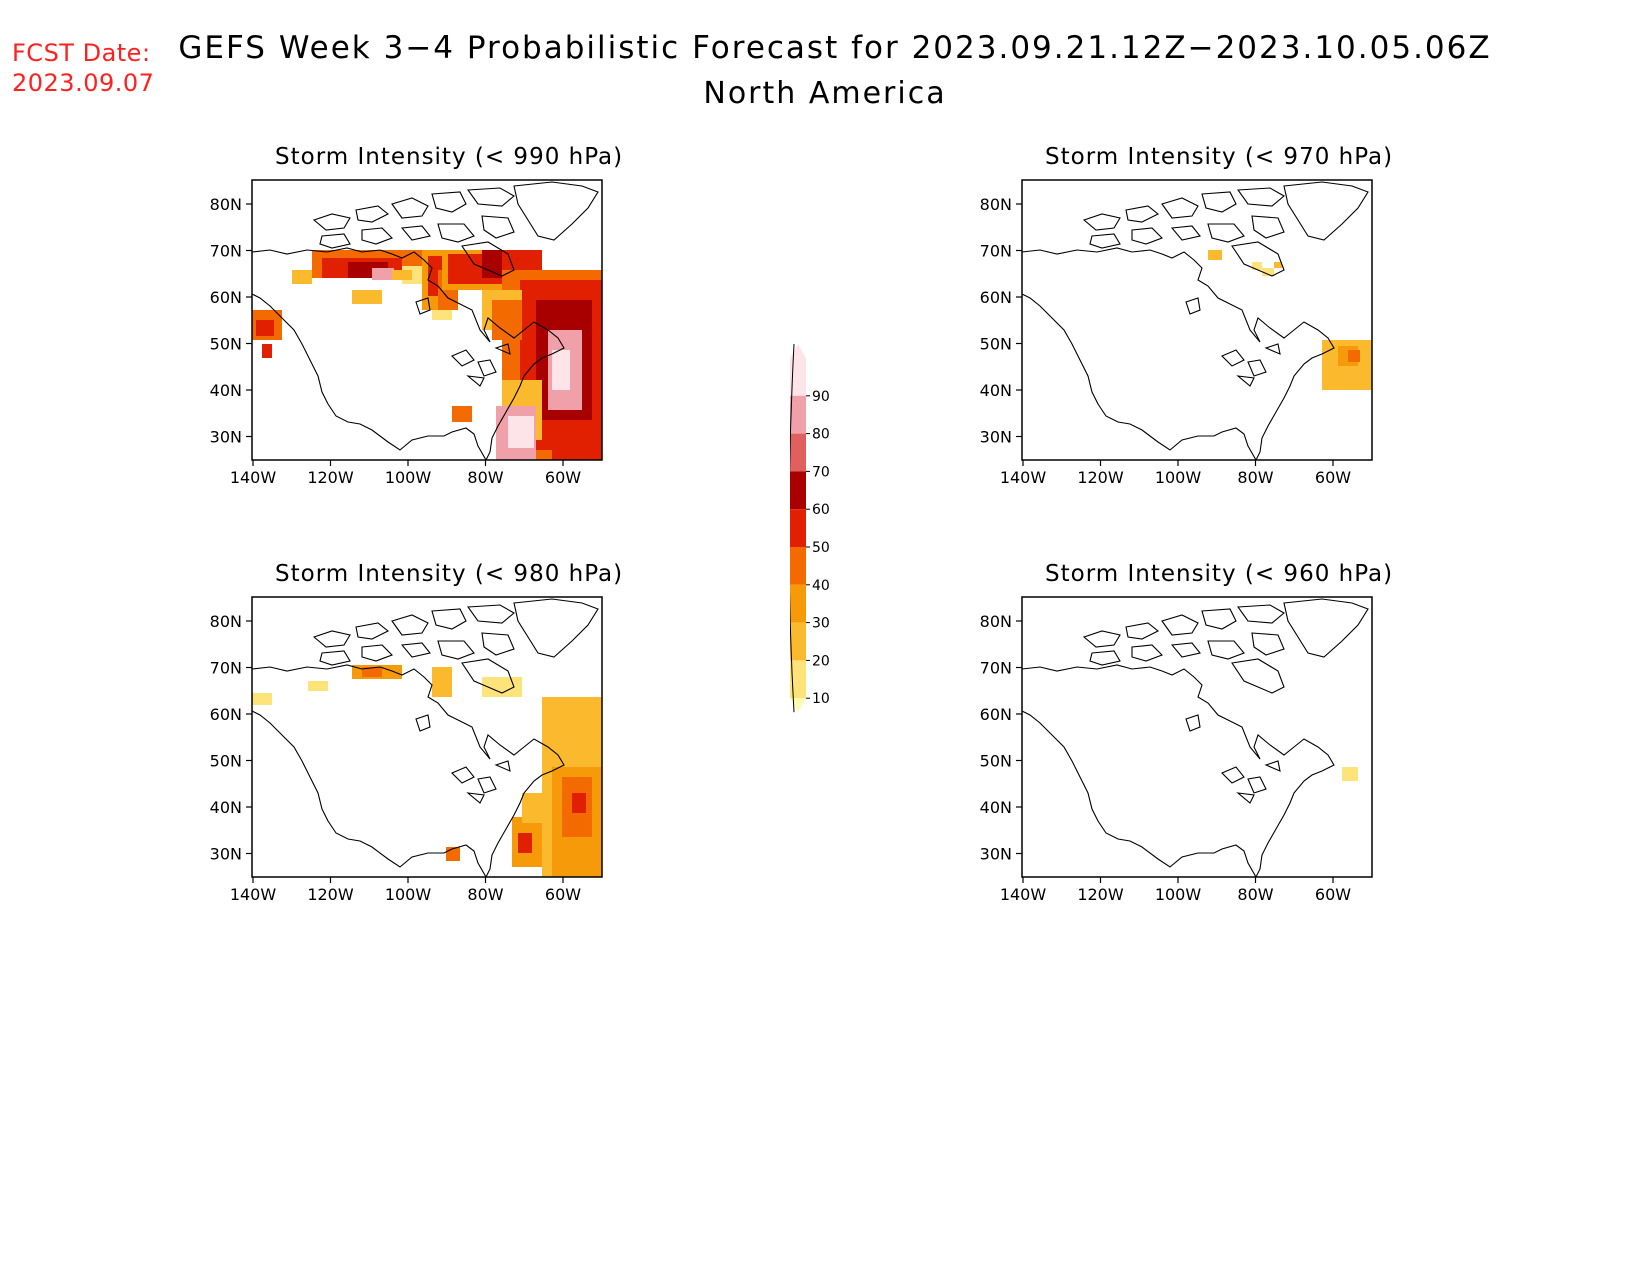 The width and height of the screenshot is (1650, 1275). Describe the element at coordinates (83, 68) in the screenshot. I see `fcst-date: FCST Date: 2023.09.07` at that location.